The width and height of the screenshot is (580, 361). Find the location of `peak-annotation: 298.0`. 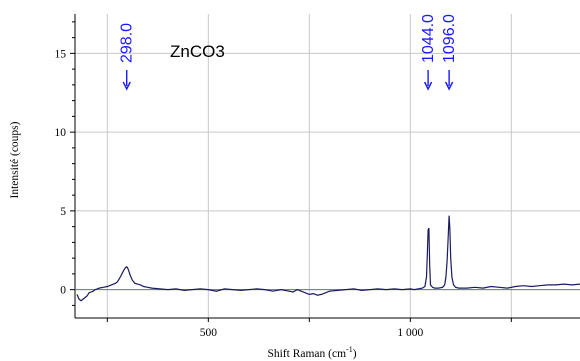

peak-annotation: 298.0 is located at coordinates (127, 57).